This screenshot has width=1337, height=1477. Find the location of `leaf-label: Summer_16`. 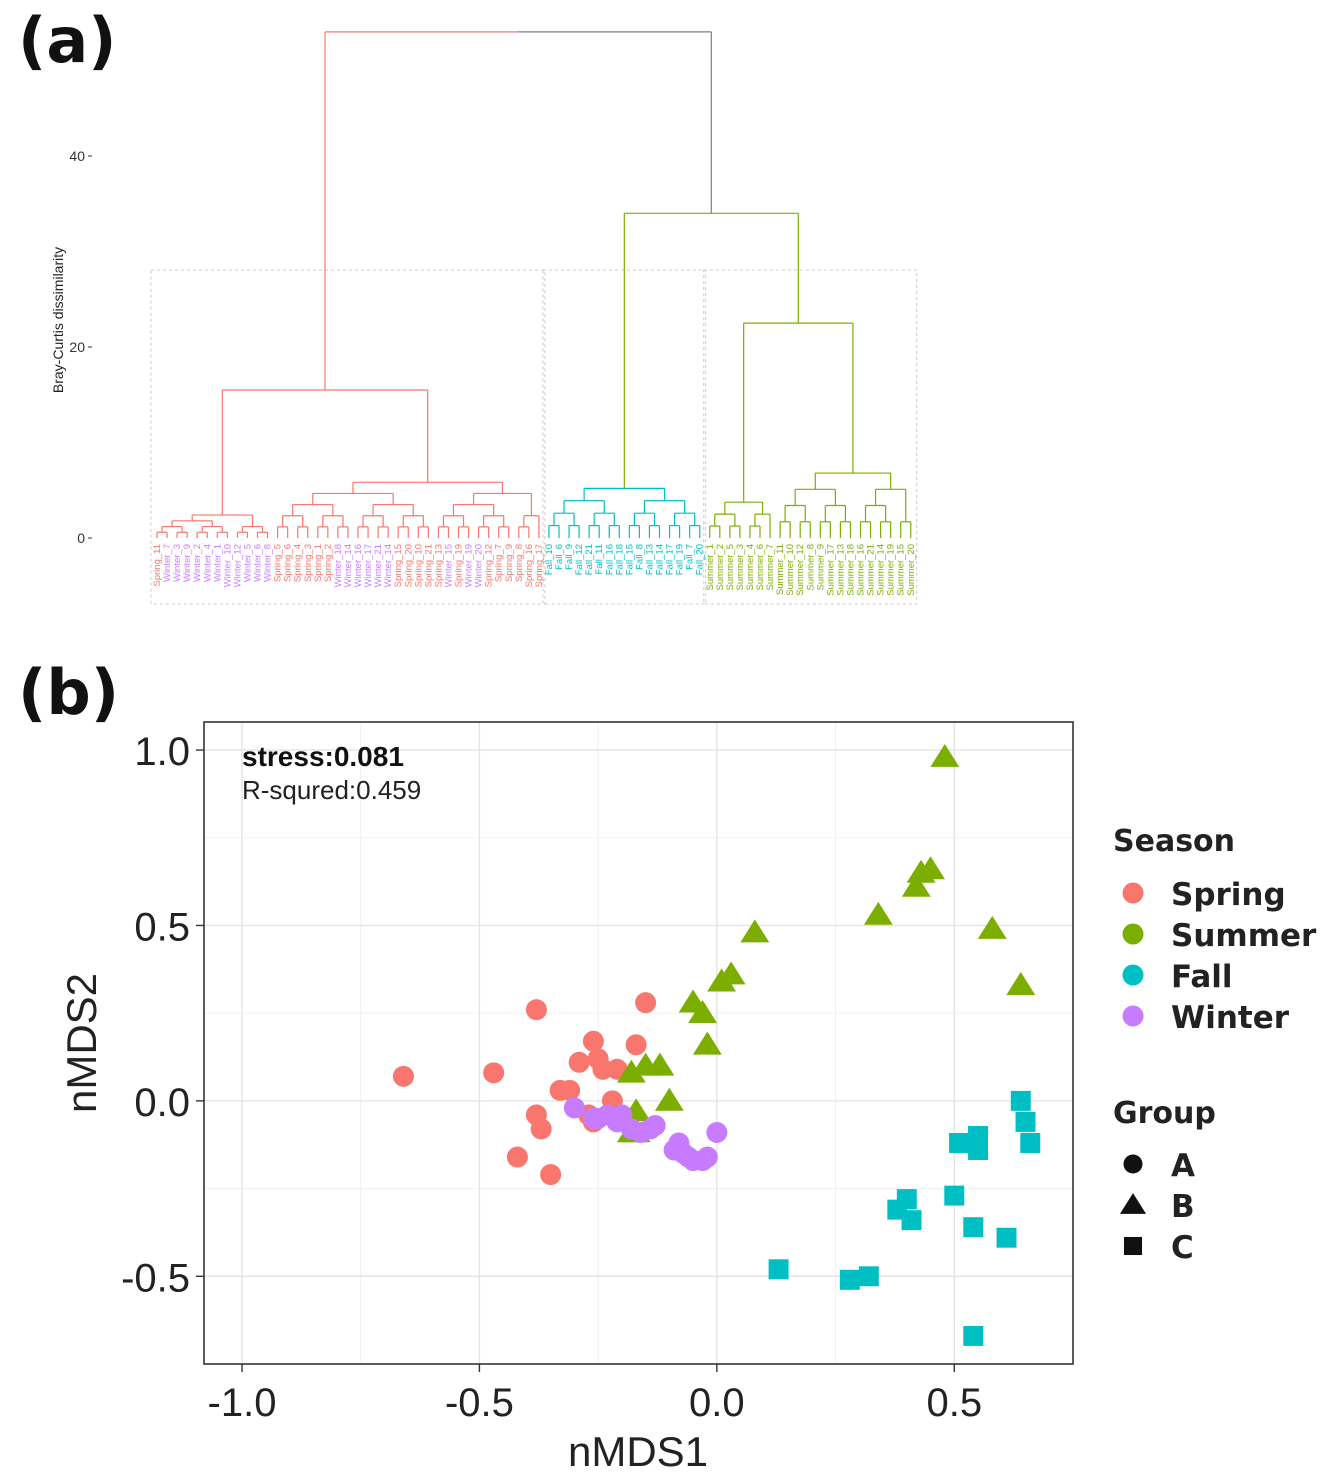

leaf-label: Summer_16 is located at coordinates (861, 570).